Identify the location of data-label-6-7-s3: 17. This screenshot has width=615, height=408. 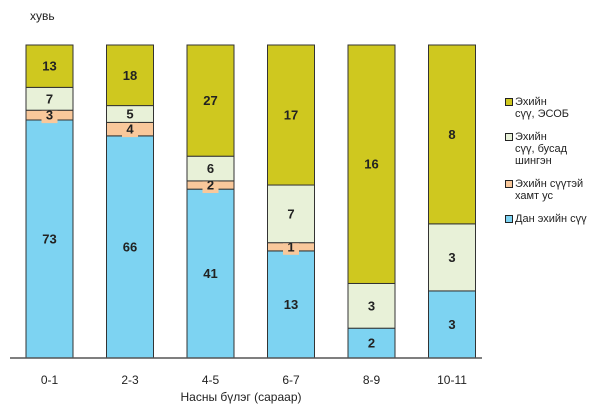
(291, 115).